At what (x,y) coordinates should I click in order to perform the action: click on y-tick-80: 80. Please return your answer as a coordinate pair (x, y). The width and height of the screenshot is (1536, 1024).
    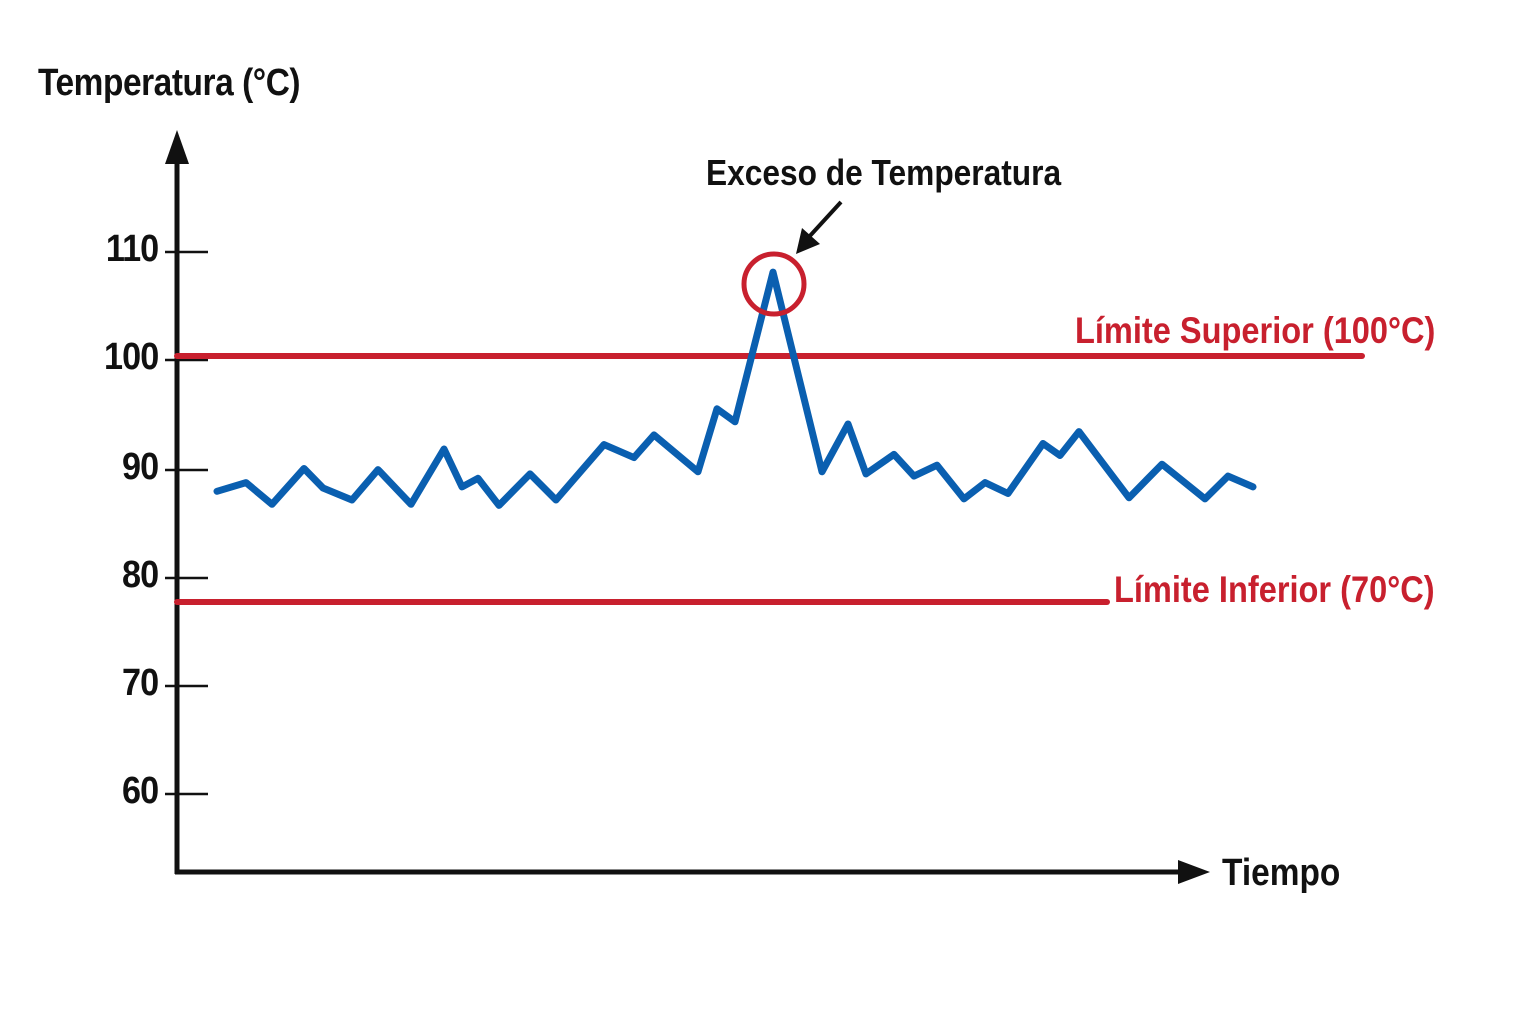
    Looking at the image, I should click on (140, 575).